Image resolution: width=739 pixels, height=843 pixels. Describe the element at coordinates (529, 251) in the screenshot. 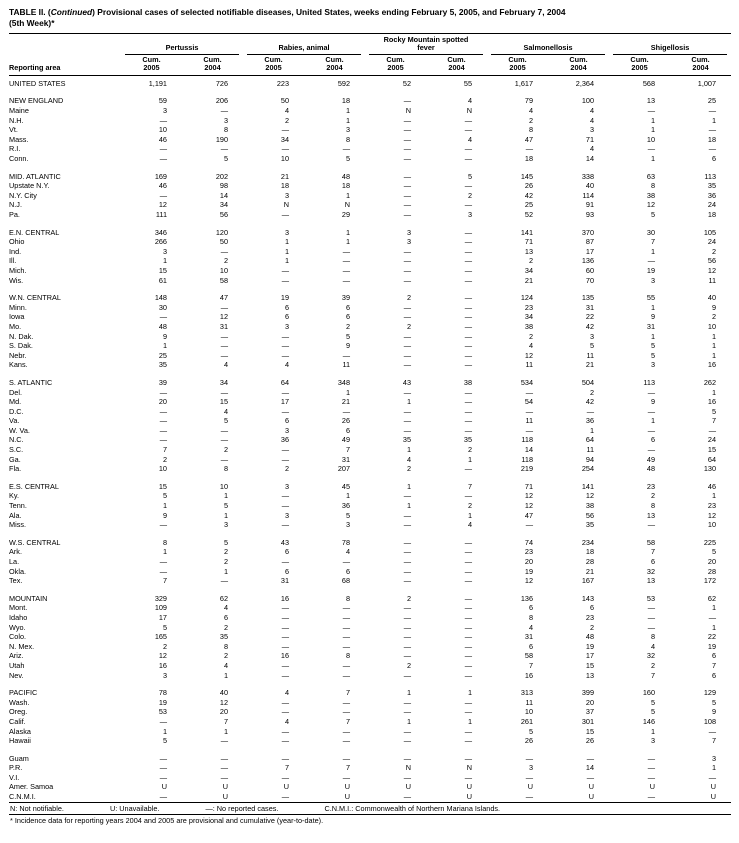

I see `value-cell: 13` at that location.